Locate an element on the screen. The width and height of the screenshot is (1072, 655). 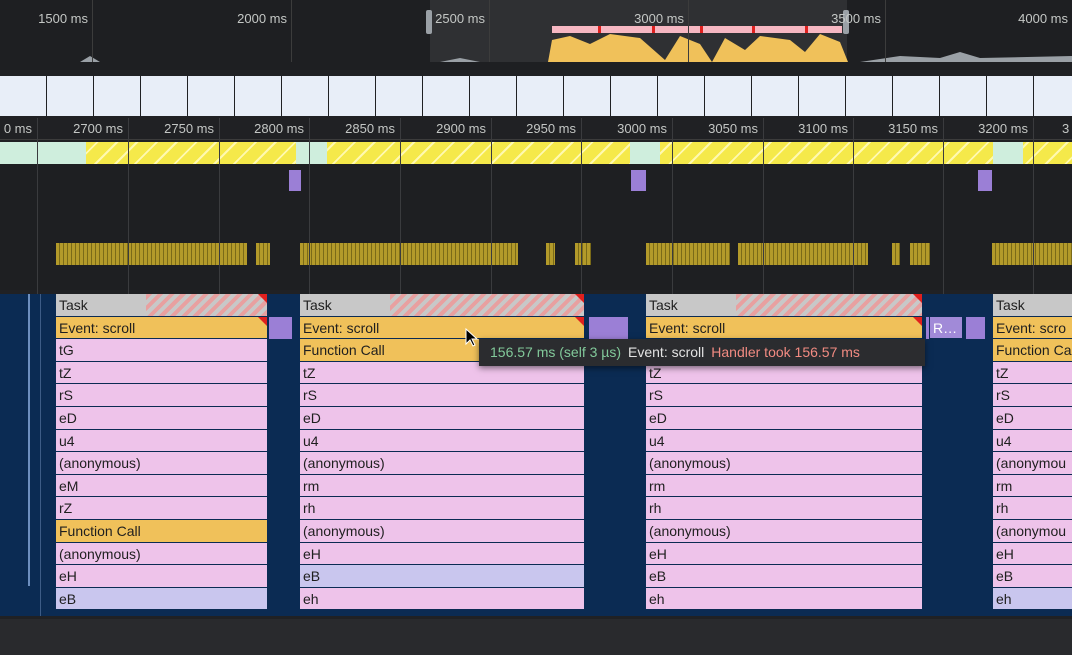
ruler-tick: 3000 ms is located at coordinates (642, 128).